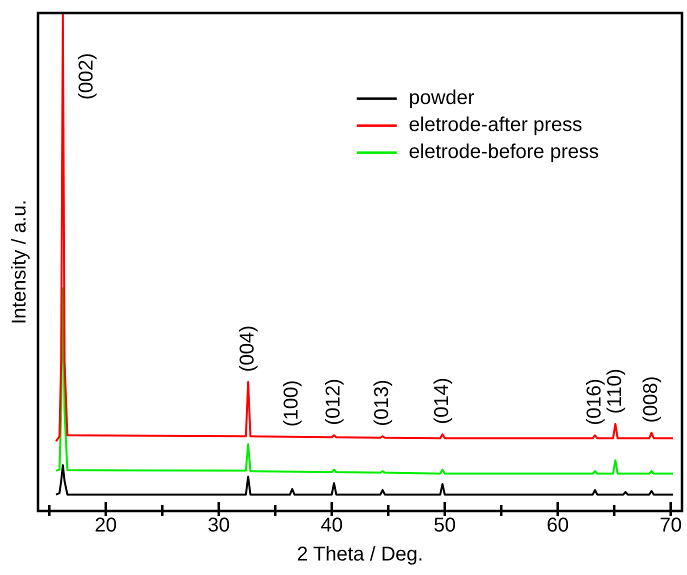 The height and width of the screenshot is (575, 687). I want to click on annotation: (004), so click(247, 348).